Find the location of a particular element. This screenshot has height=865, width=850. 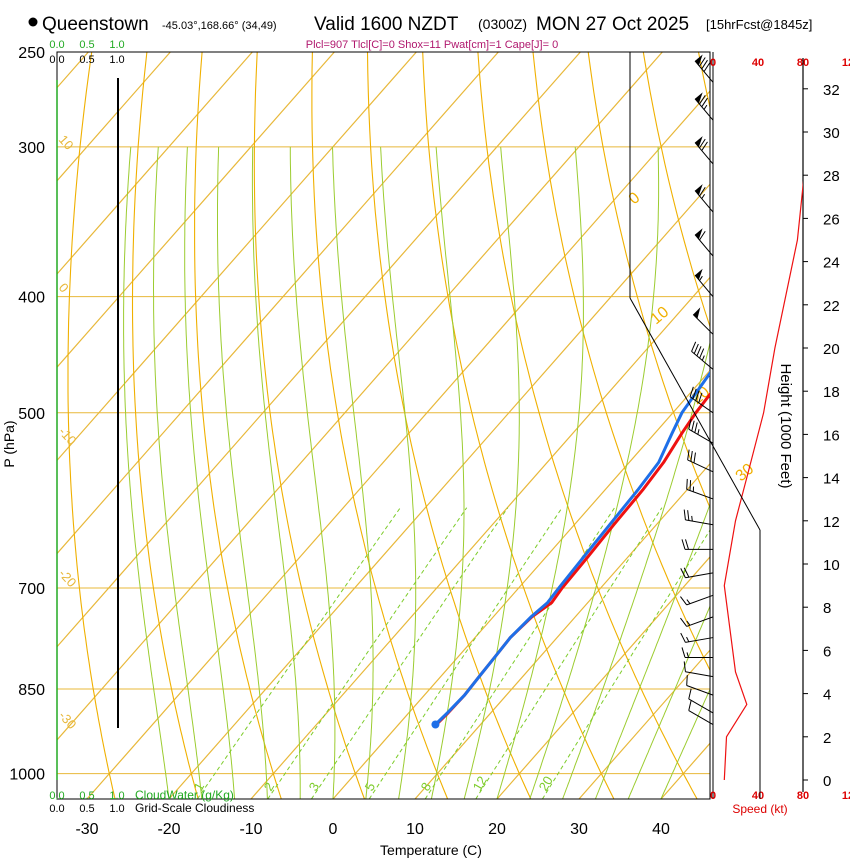

height-axis-title: Height (1000 Feet) is located at coordinates (785, 425).